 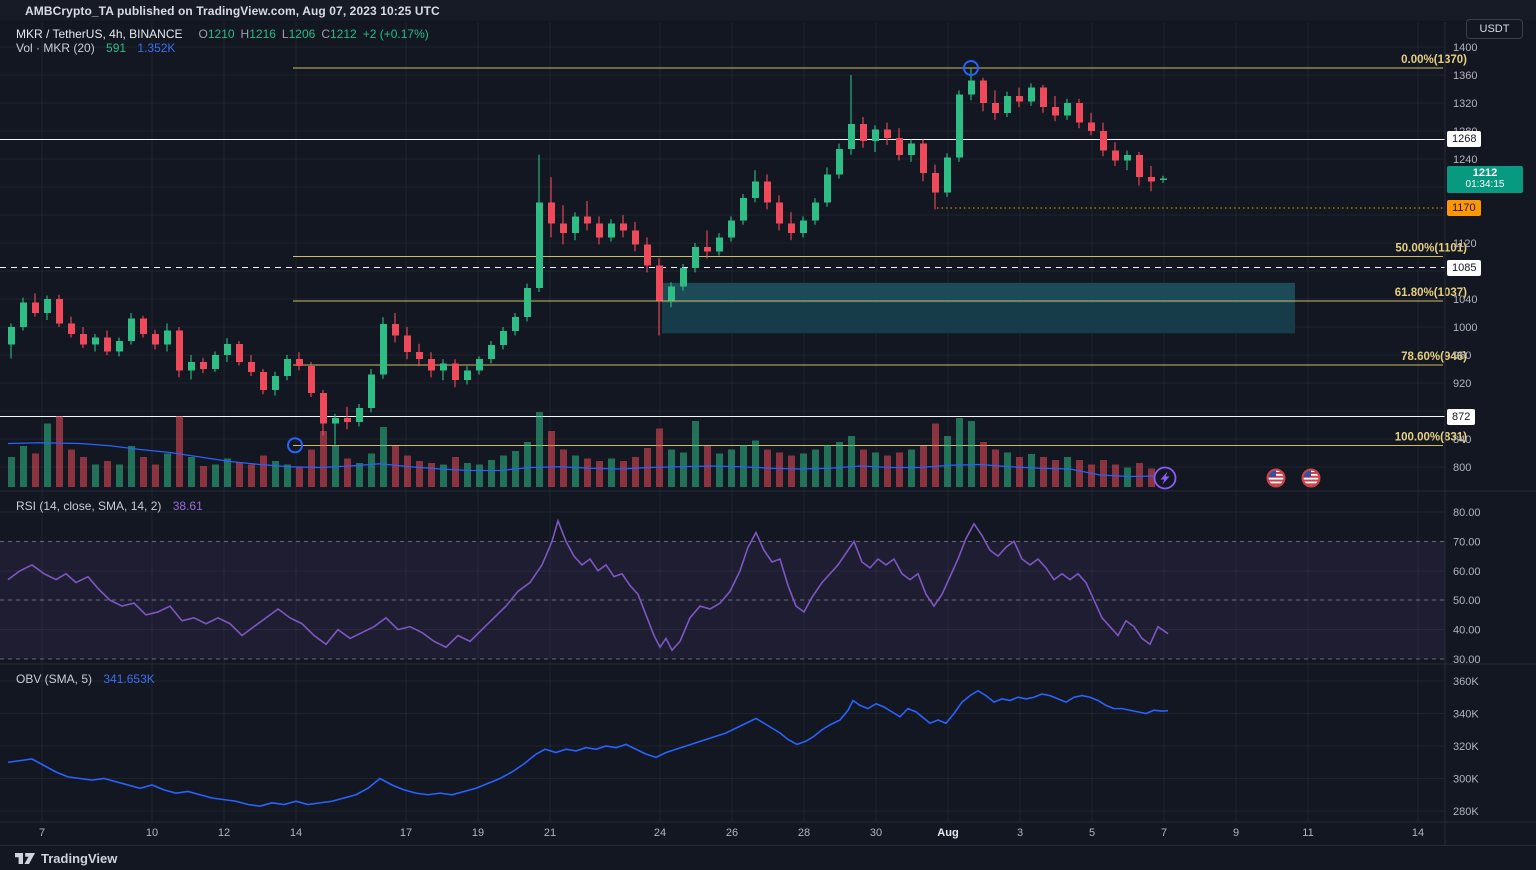 What do you see at coordinates (804, 833) in the screenshot?
I see `svg-text: 28` at bounding box center [804, 833].